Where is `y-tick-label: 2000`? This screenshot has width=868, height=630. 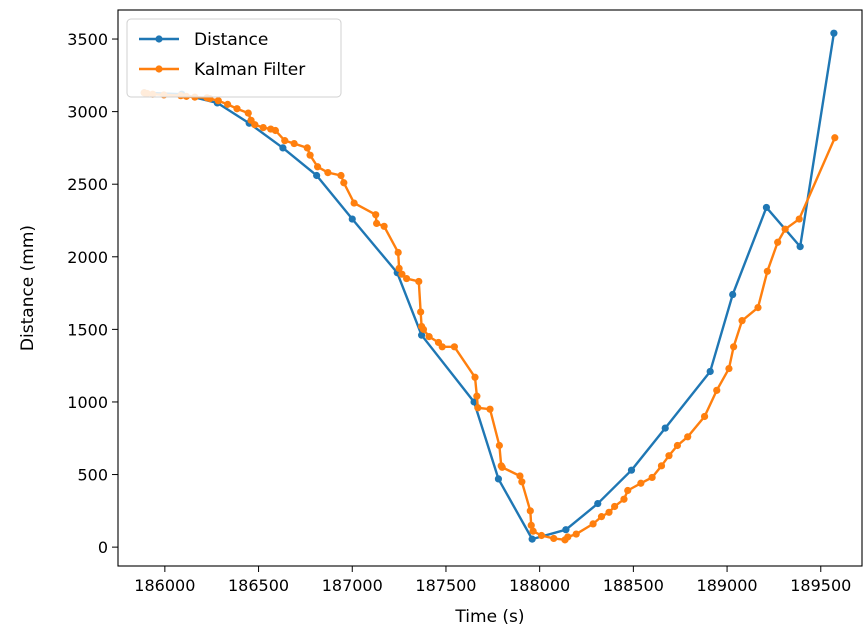 y-tick-label: 2000 is located at coordinates (87, 257).